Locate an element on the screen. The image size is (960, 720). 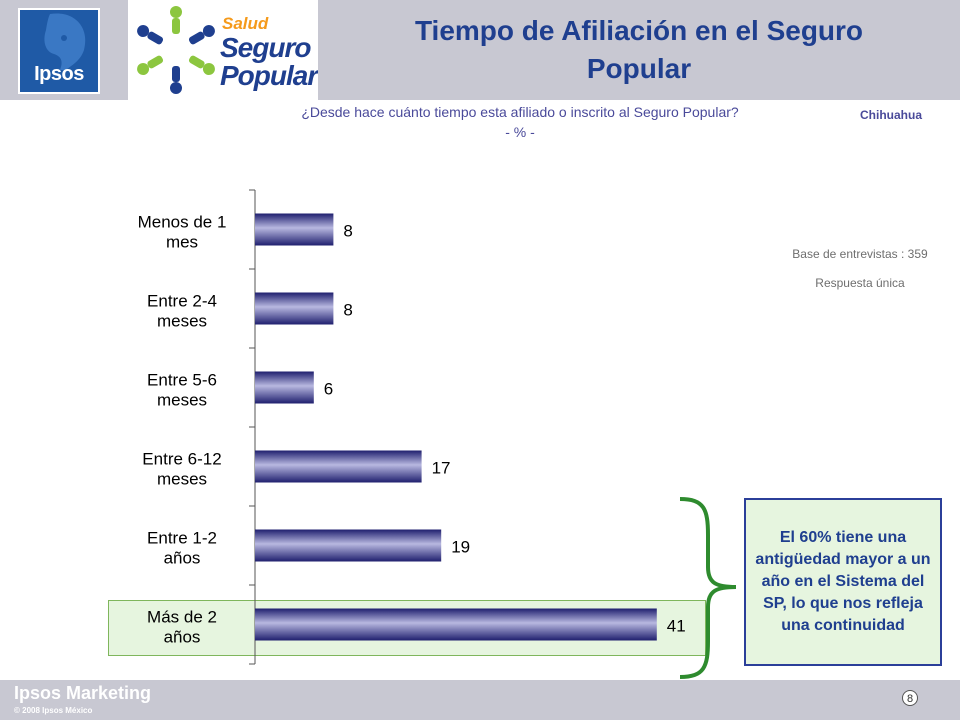
face-silhouette-icon is located at coordinates (65, 42).